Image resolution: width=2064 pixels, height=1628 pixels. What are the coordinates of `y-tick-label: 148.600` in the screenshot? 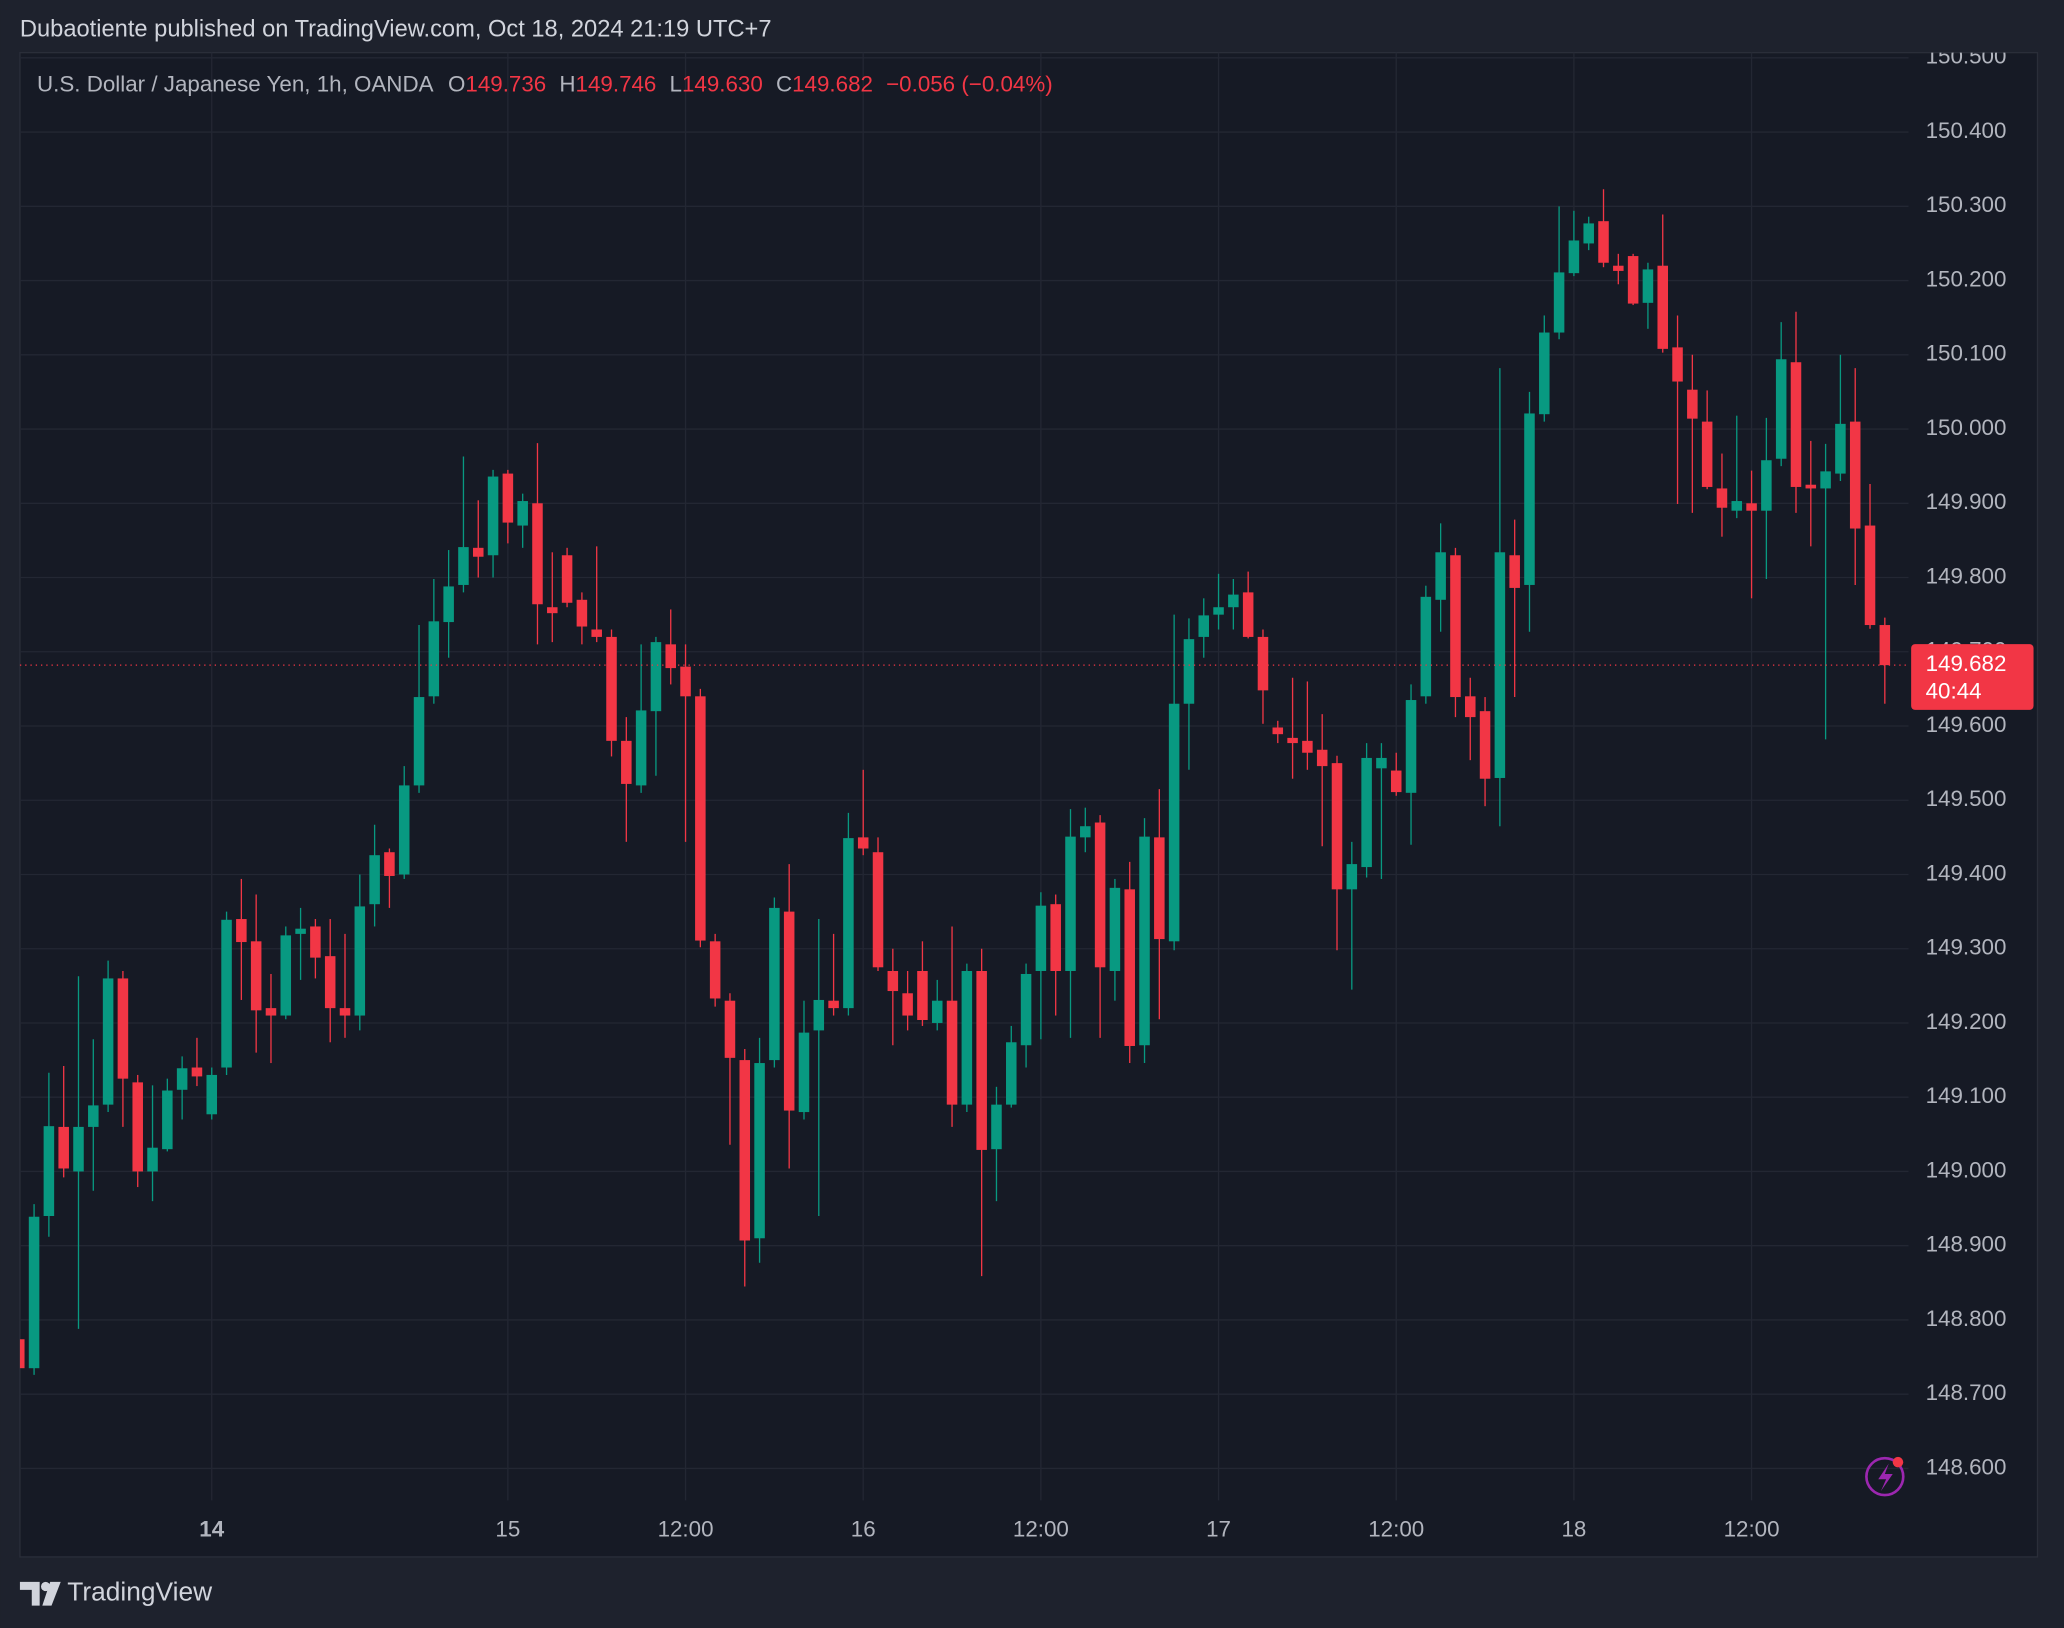 It's located at (1966, 1466).